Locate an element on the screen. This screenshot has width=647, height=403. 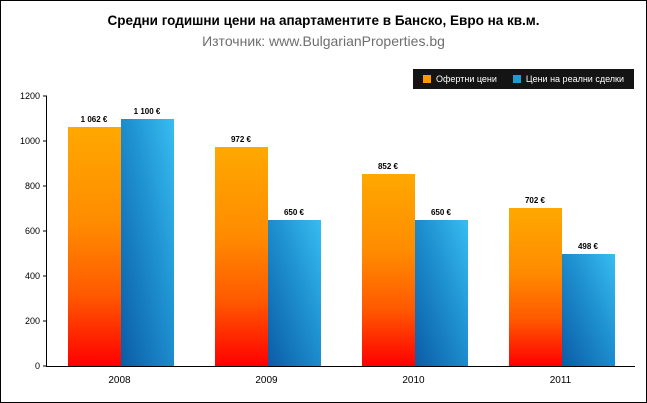
bar-value-label: 702 € is located at coordinates (535, 201).